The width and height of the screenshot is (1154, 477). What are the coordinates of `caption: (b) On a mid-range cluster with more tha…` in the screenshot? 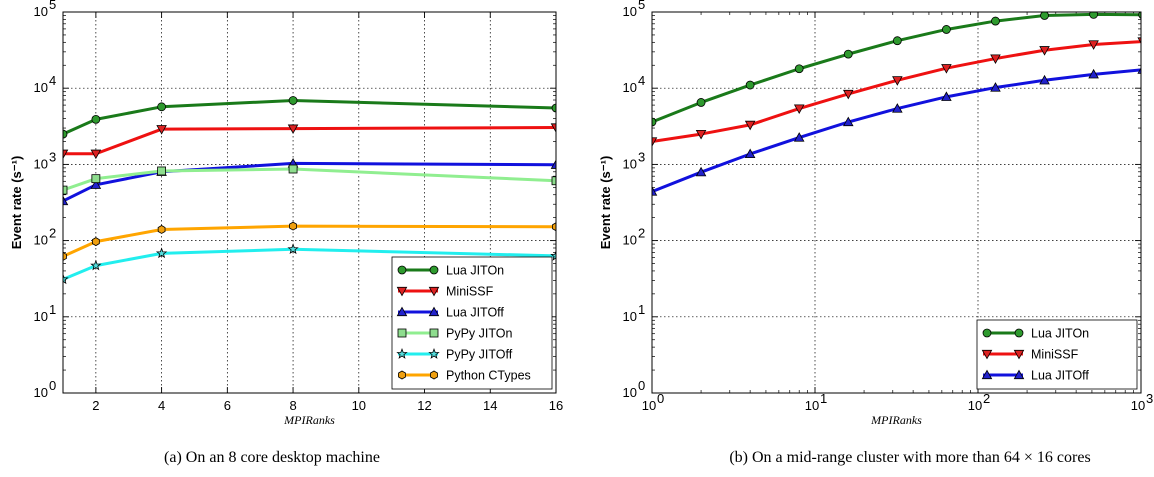 It's located at (909, 457).